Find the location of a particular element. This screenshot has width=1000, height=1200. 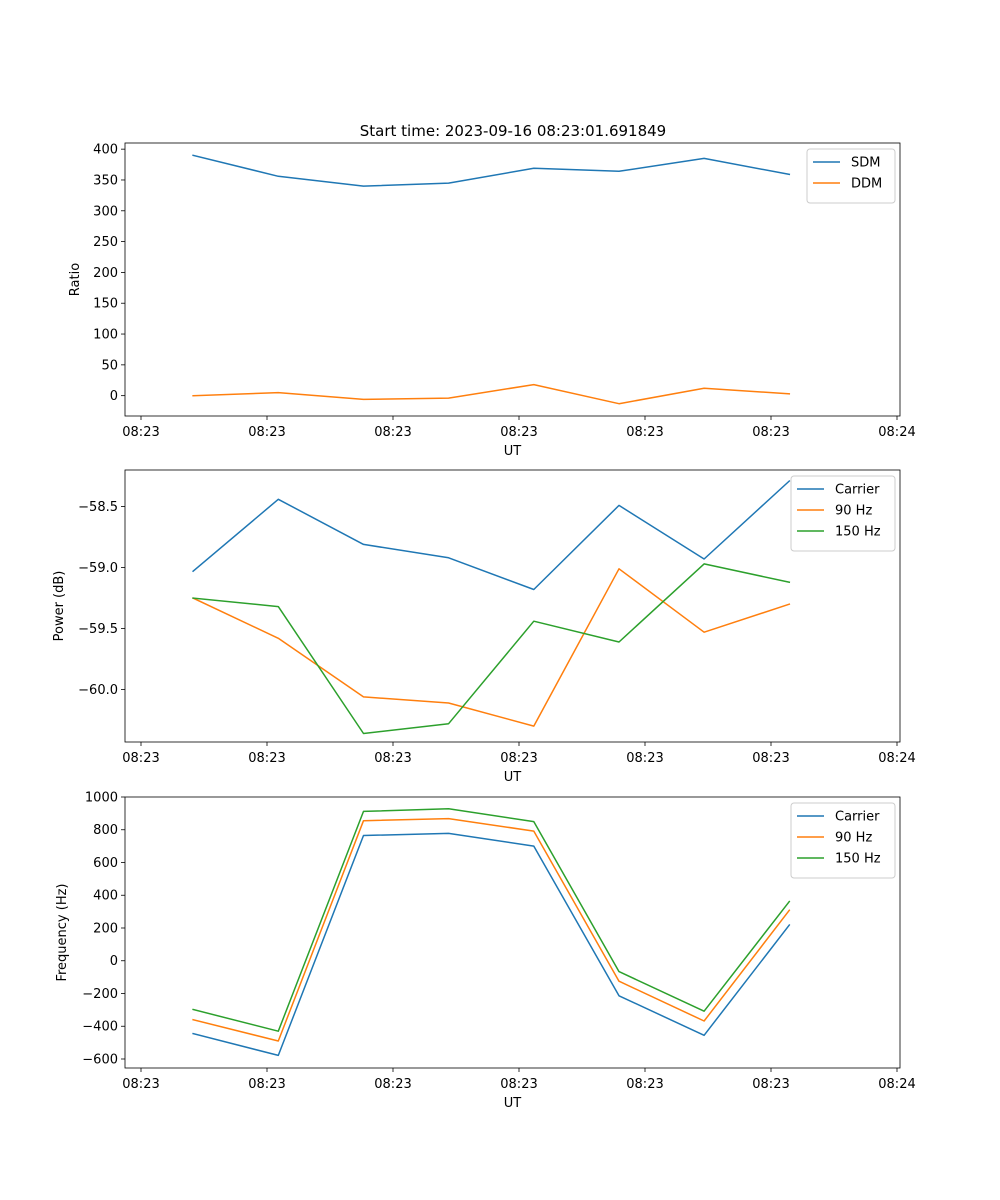

y-tick-label: 50 is located at coordinates (109, 365).